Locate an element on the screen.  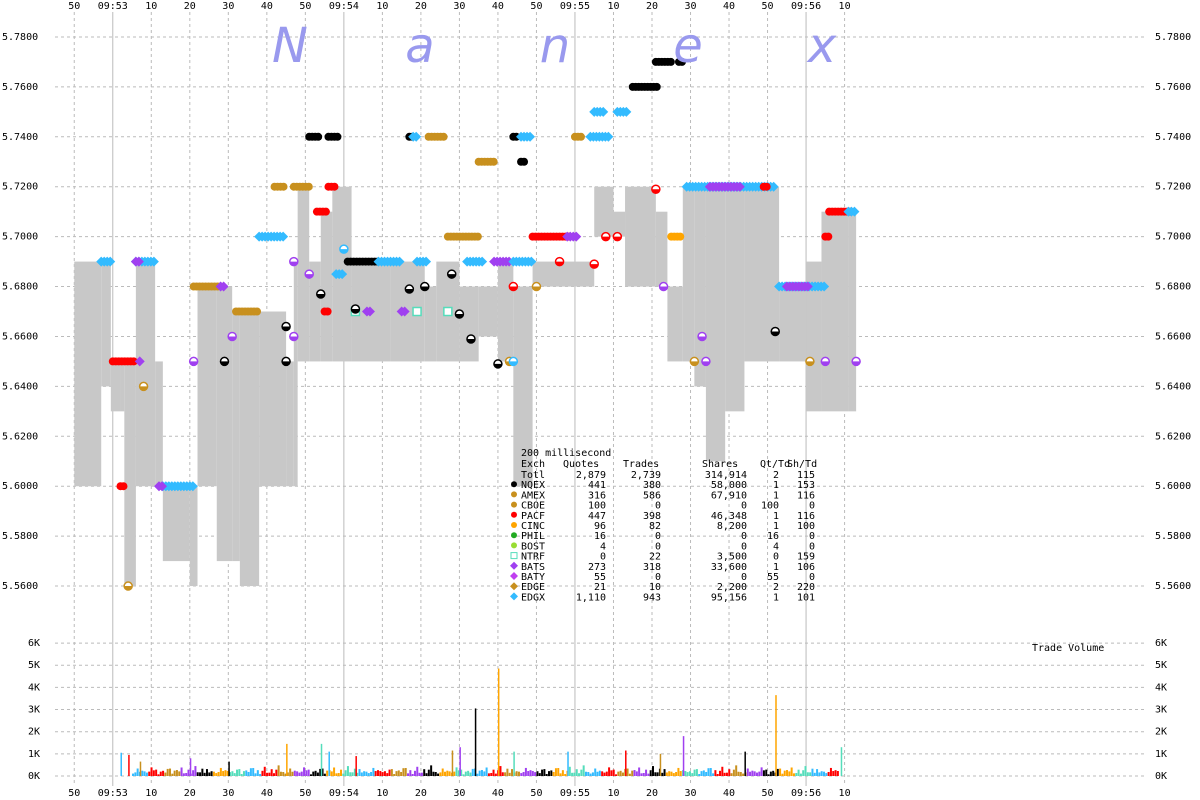
time-tick-label-bottom: 10 is located at coordinates (382, 793).